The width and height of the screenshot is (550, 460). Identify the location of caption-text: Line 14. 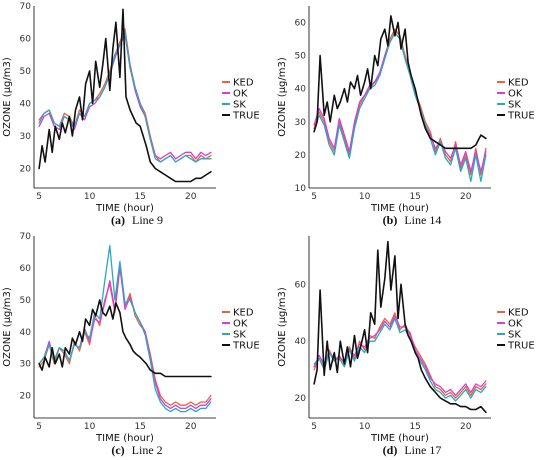
(422, 220).